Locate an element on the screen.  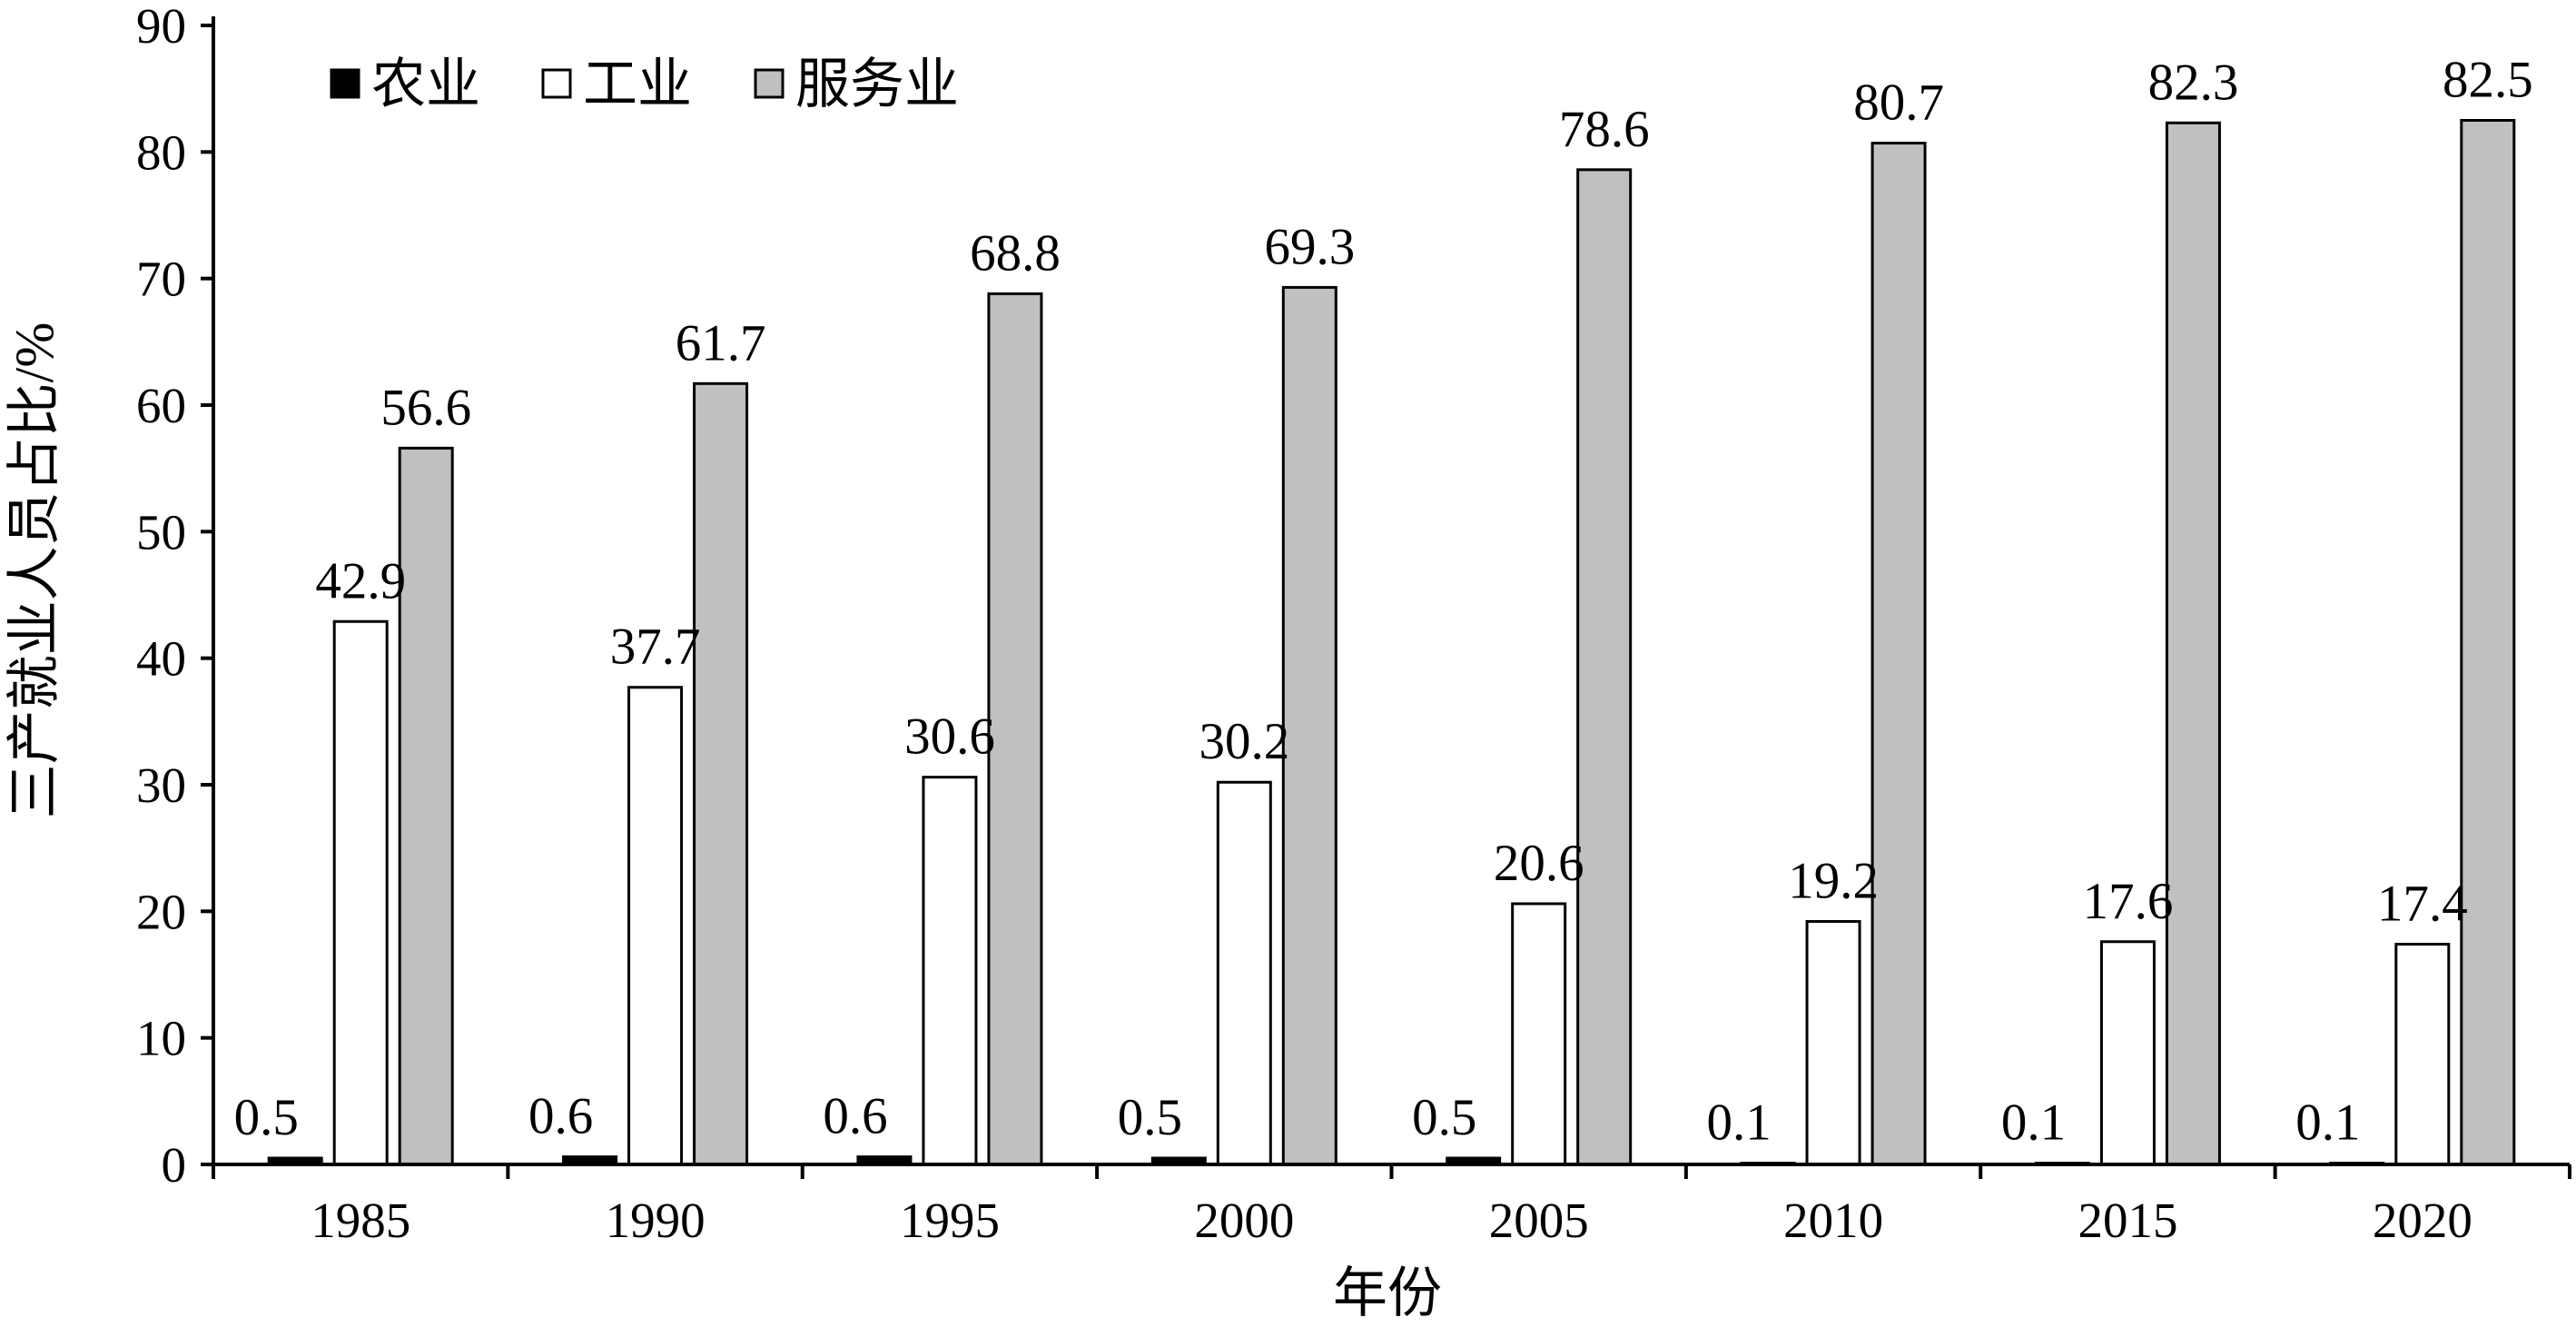
x-tick-label-1990: 1990 is located at coordinates (656, 1220).